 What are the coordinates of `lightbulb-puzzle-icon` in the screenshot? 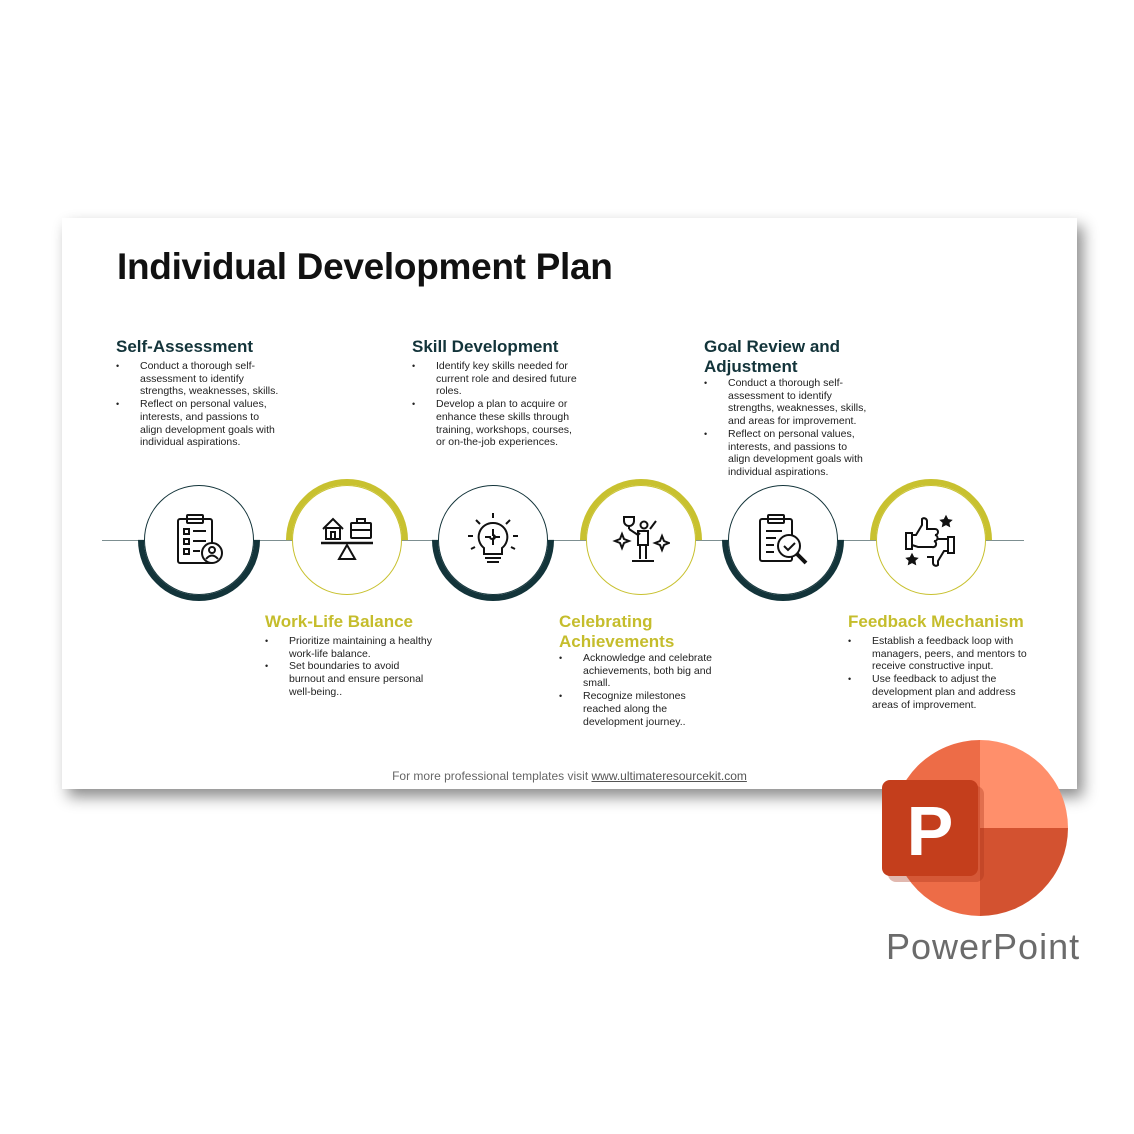 It's located at (493, 538).